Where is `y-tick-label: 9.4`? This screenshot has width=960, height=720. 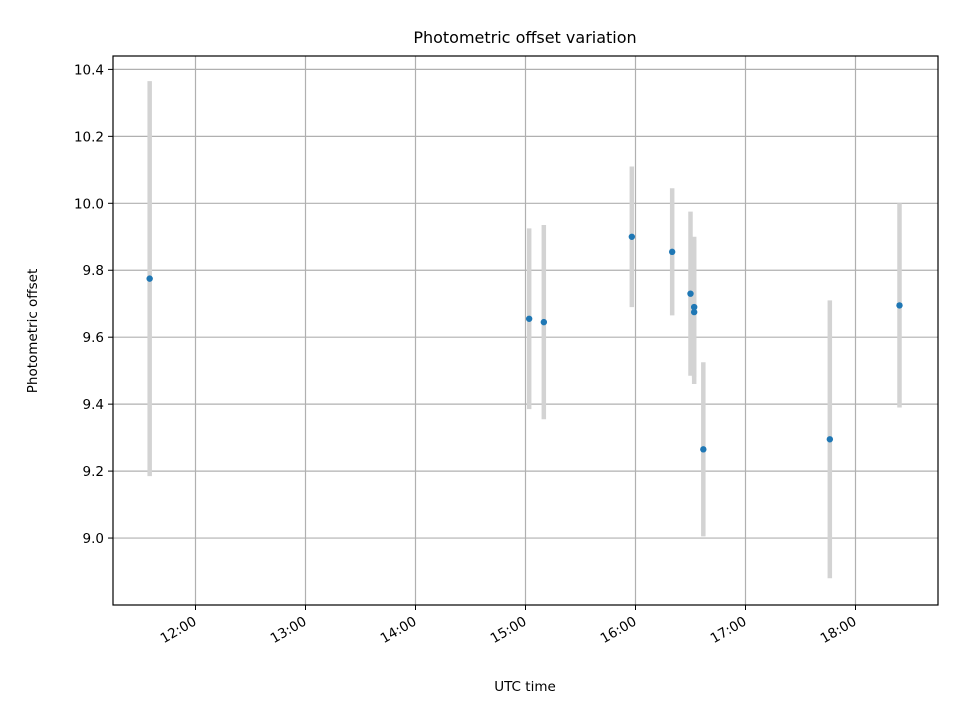
y-tick-label: 9.4 is located at coordinates (93, 405).